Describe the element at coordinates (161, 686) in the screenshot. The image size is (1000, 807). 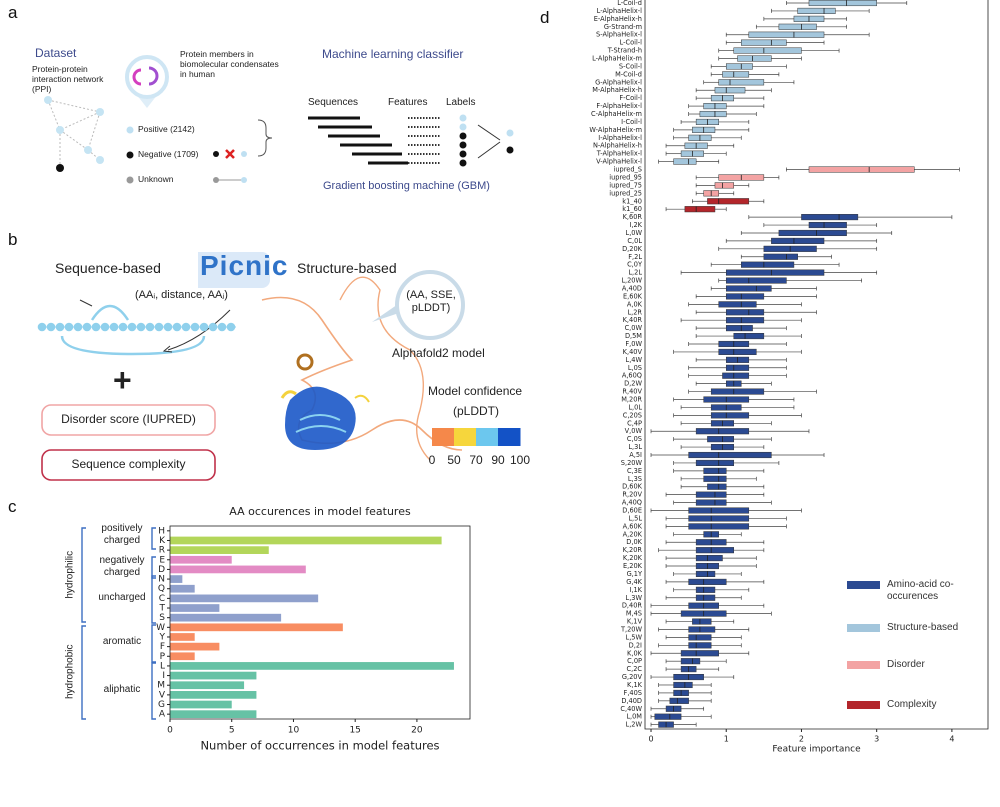
I see `y-tick-label: M` at that location.